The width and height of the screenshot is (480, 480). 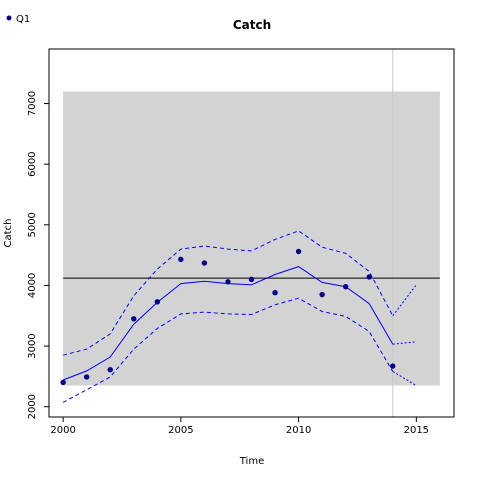 I want to click on data-point-2014, so click(x=393, y=366).